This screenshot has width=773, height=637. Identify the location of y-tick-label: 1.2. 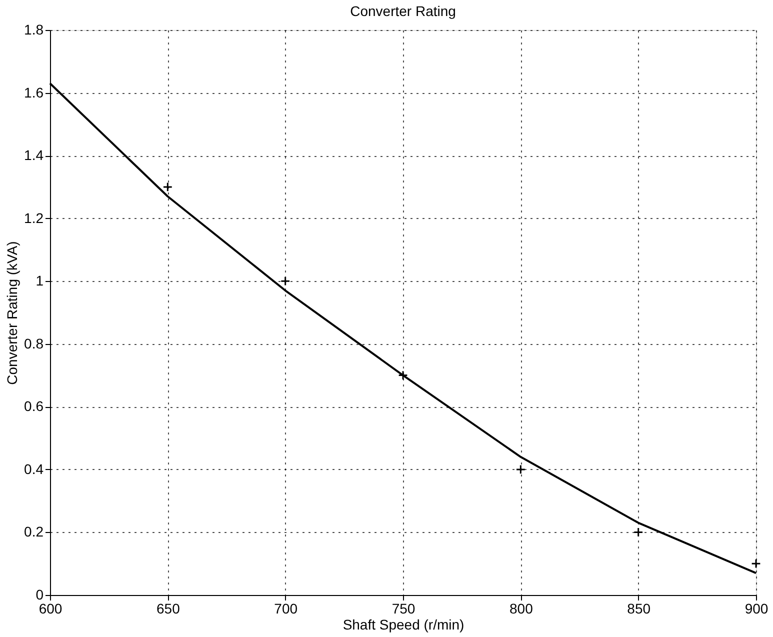
(34, 218).